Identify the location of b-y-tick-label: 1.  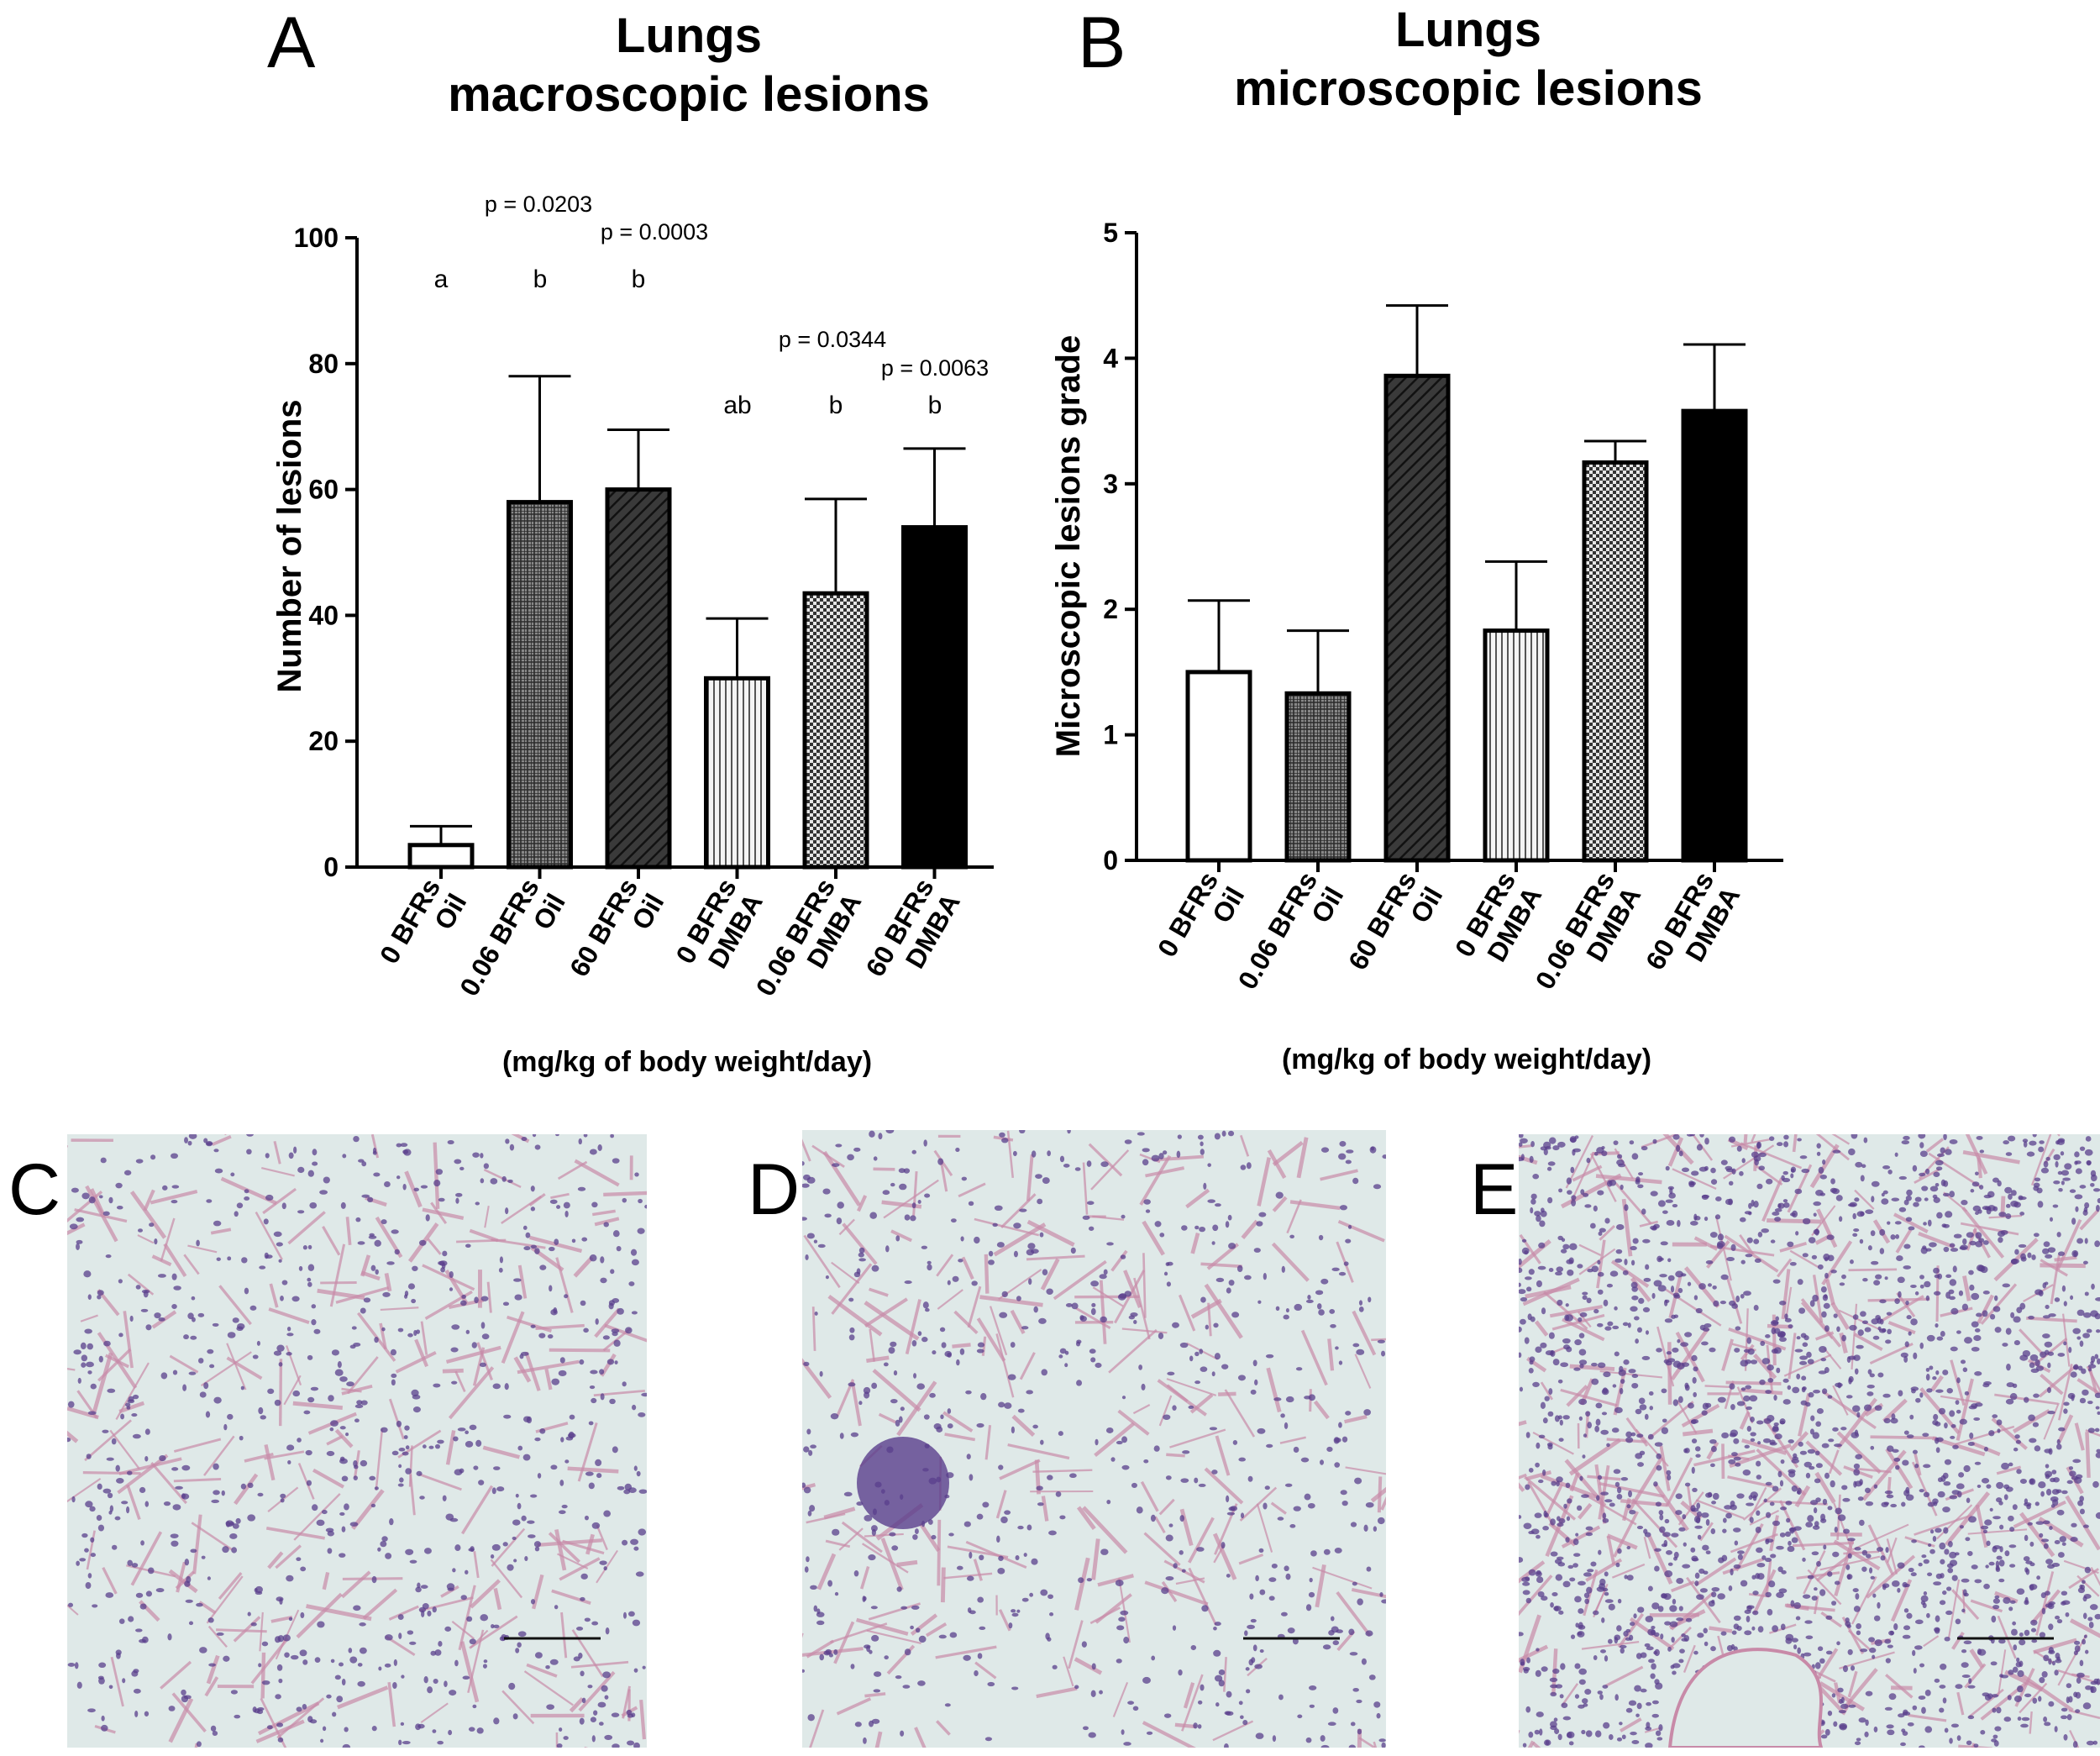
(1110, 735).